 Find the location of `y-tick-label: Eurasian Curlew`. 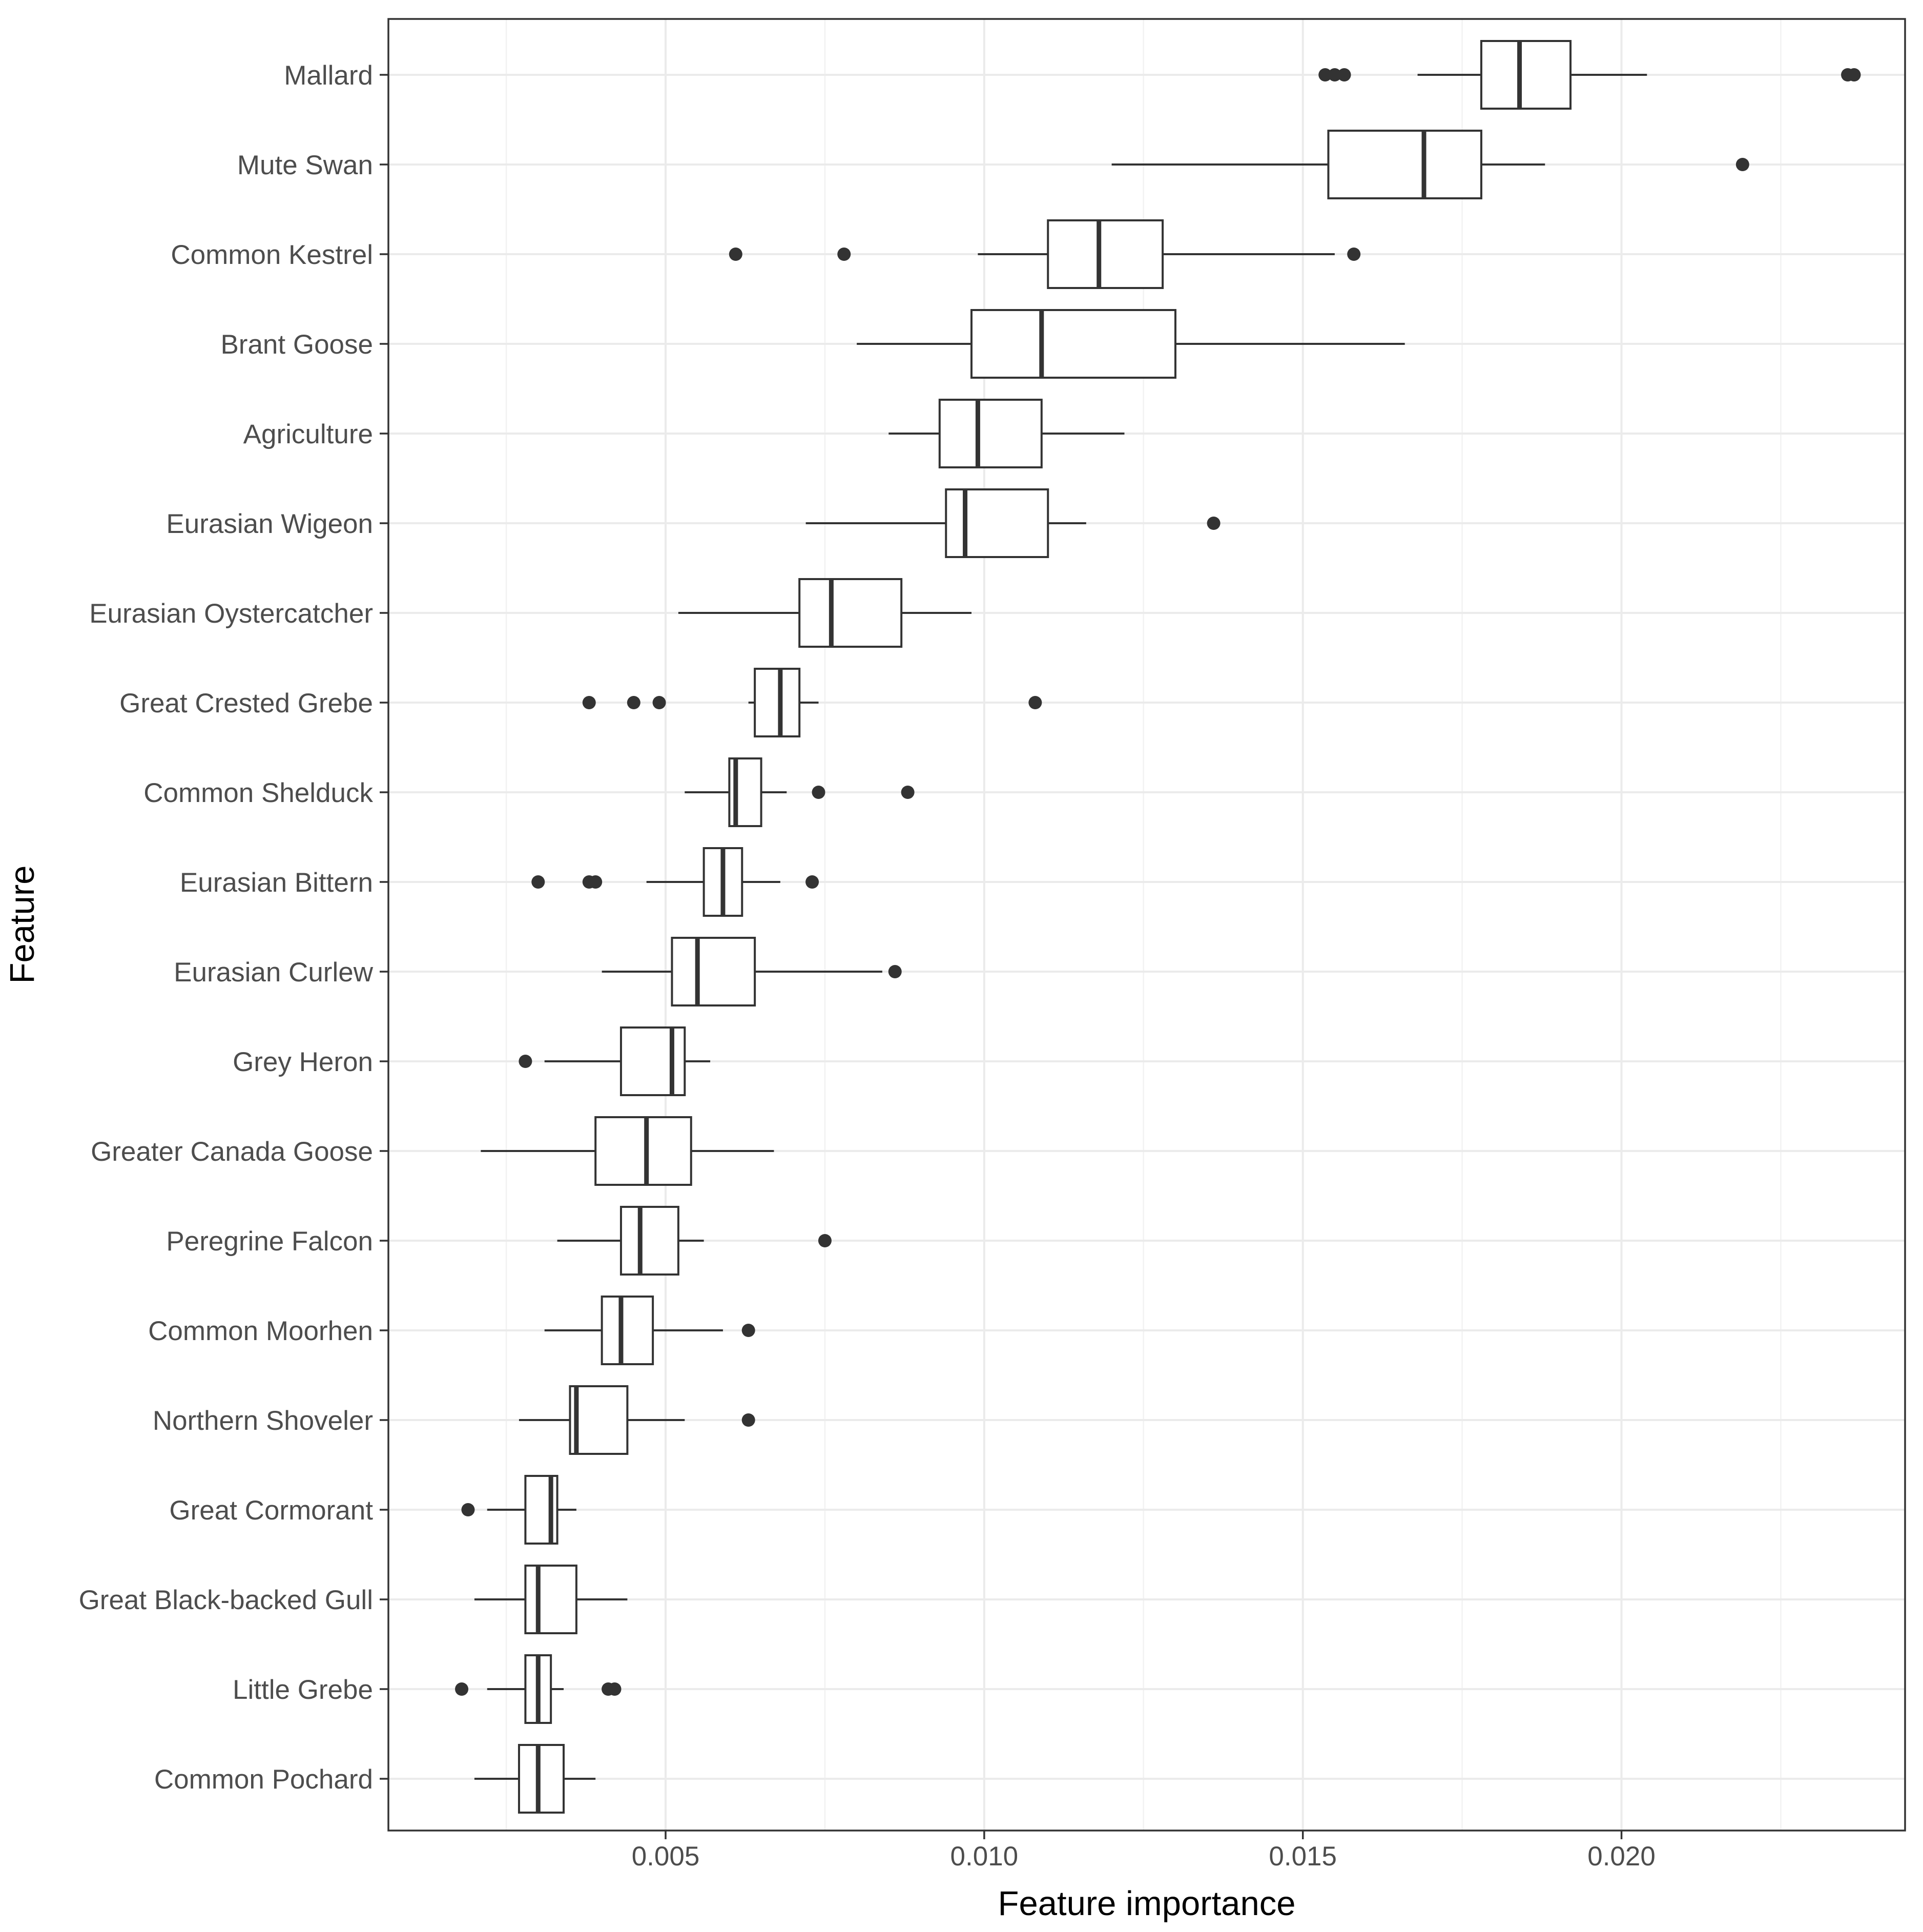

y-tick-label: Eurasian Curlew is located at coordinates (274, 972).